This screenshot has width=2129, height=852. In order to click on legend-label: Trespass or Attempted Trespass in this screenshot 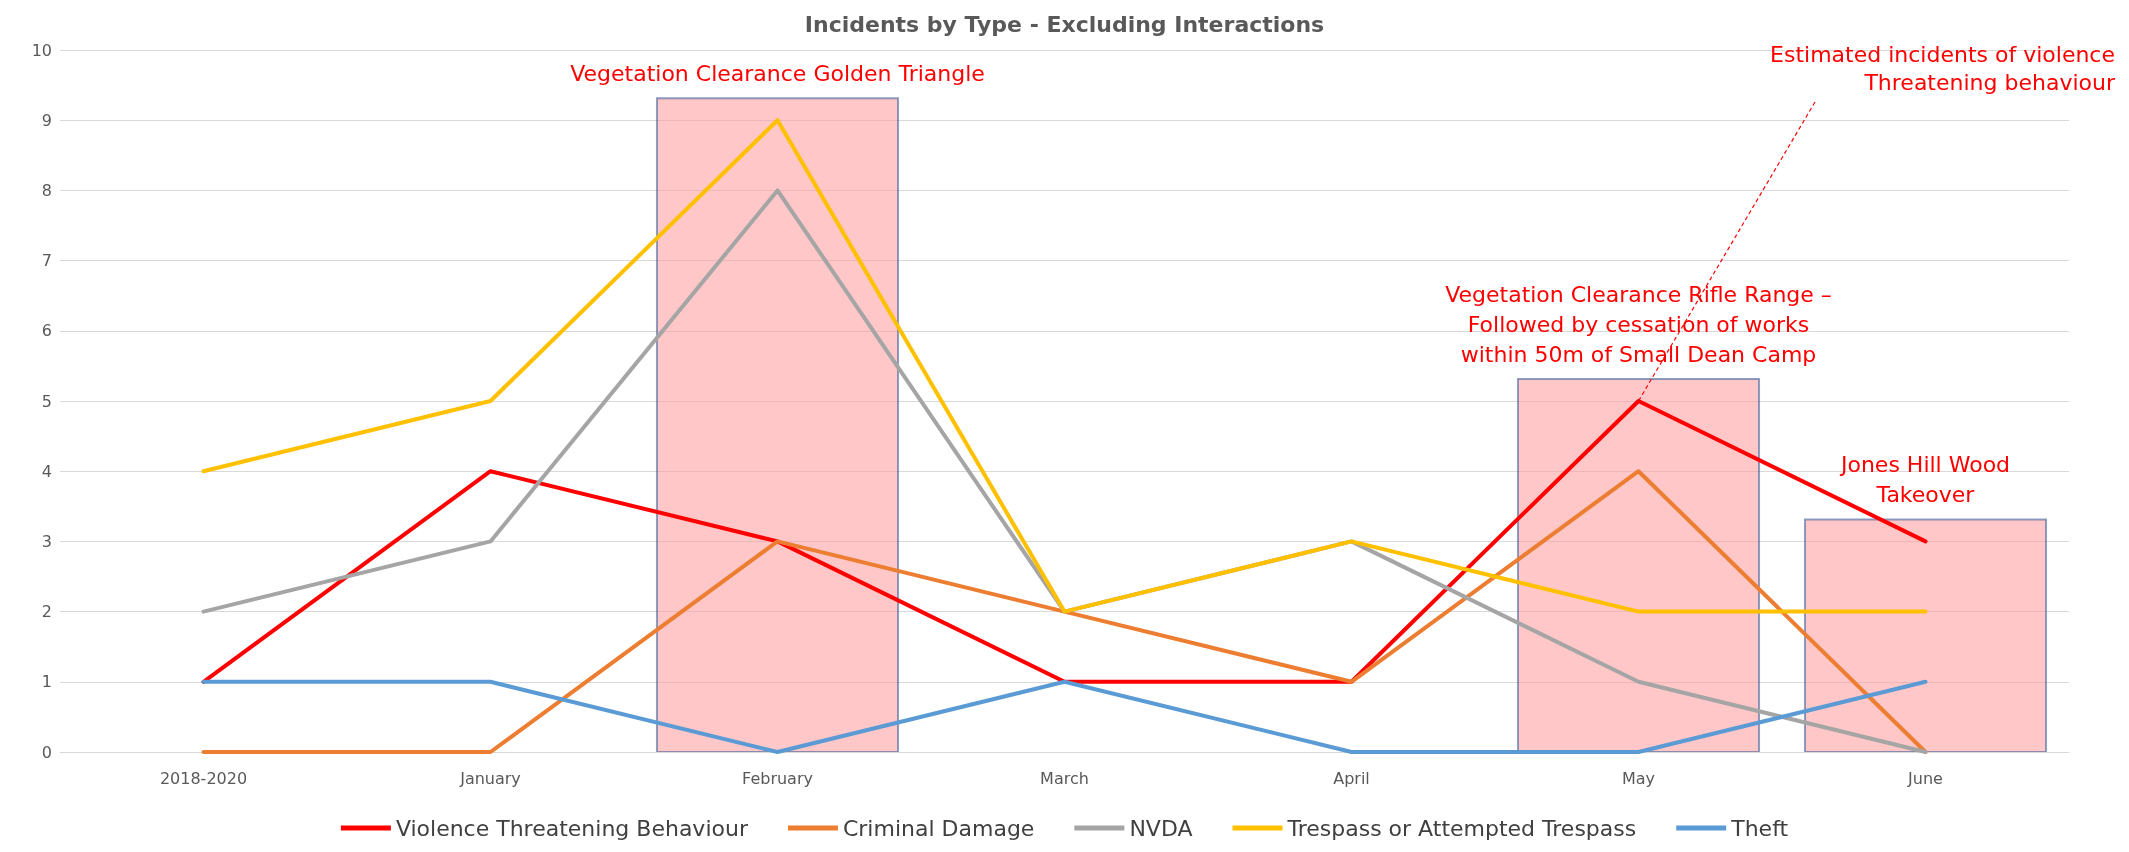, I will do `click(1461, 828)`.